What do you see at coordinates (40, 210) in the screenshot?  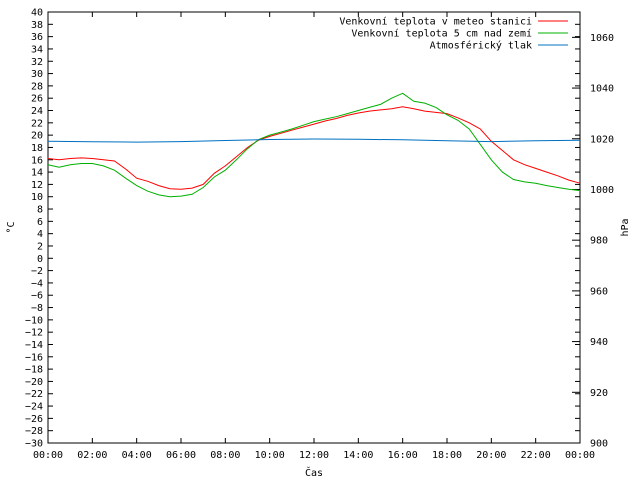 I see `y-tick-label: 8` at bounding box center [40, 210].